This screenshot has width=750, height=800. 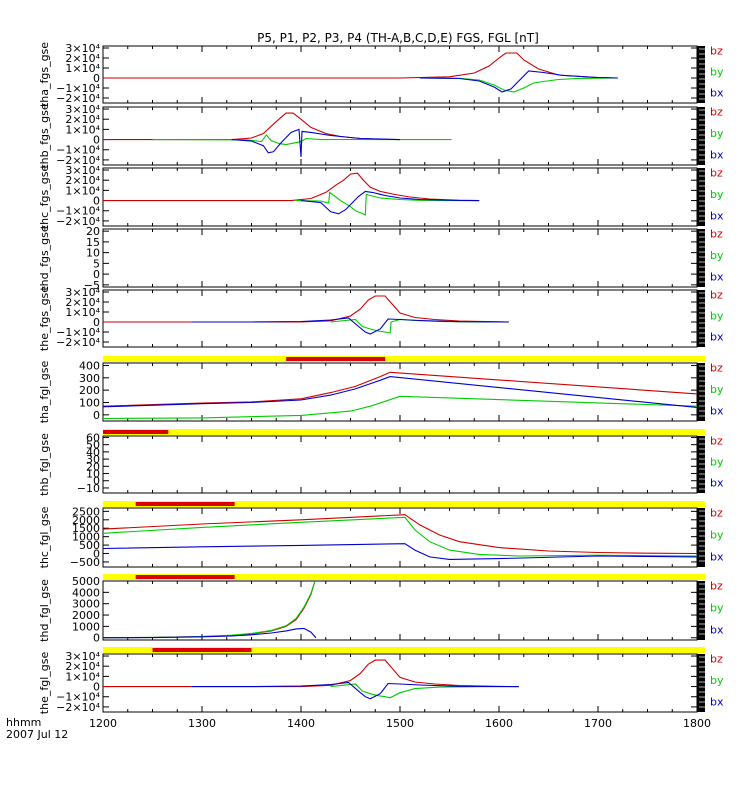 I want to click on y-axis-label: thc_fgs_gse, so click(x=44, y=197).